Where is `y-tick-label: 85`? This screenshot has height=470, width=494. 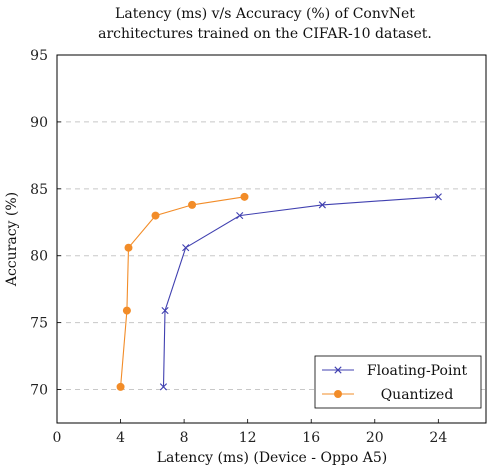 y-tick-label: 85 is located at coordinates (39, 190).